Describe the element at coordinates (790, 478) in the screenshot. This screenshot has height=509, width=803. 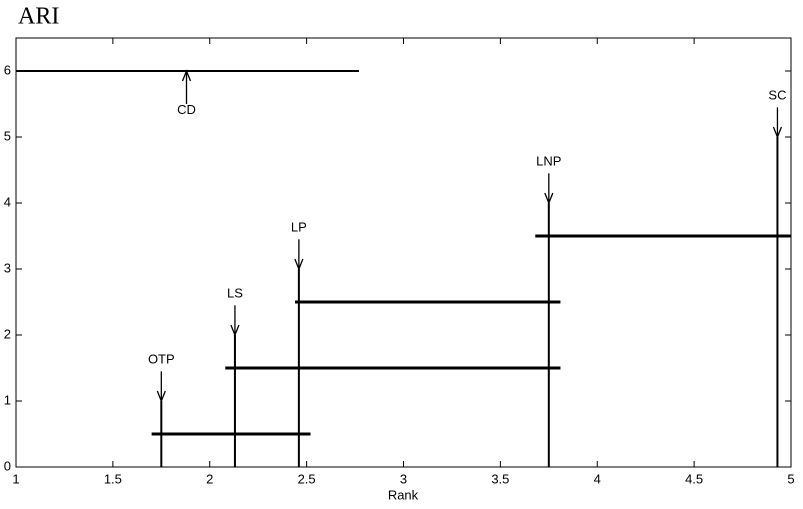
I see `x-tick-label: 5` at that location.